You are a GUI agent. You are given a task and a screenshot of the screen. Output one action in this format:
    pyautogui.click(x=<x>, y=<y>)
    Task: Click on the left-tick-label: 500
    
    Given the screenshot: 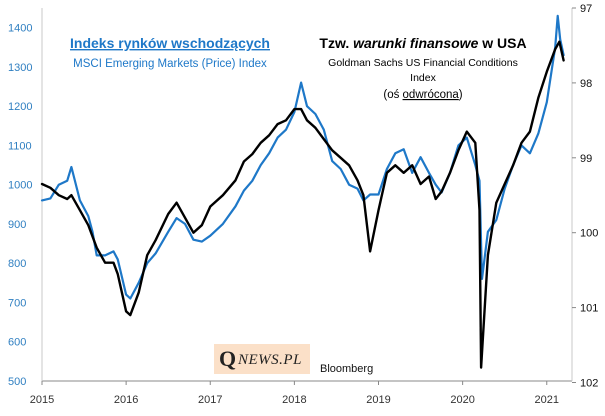 What is the action you would take?
    pyautogui.click(x=17, y=382)
    